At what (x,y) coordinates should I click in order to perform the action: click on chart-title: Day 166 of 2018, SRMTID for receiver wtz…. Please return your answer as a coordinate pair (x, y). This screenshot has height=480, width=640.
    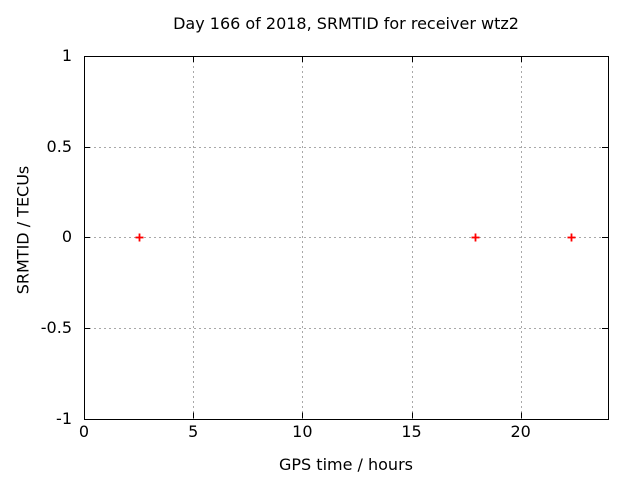
    Looking at the image, I should click on (346, 23).